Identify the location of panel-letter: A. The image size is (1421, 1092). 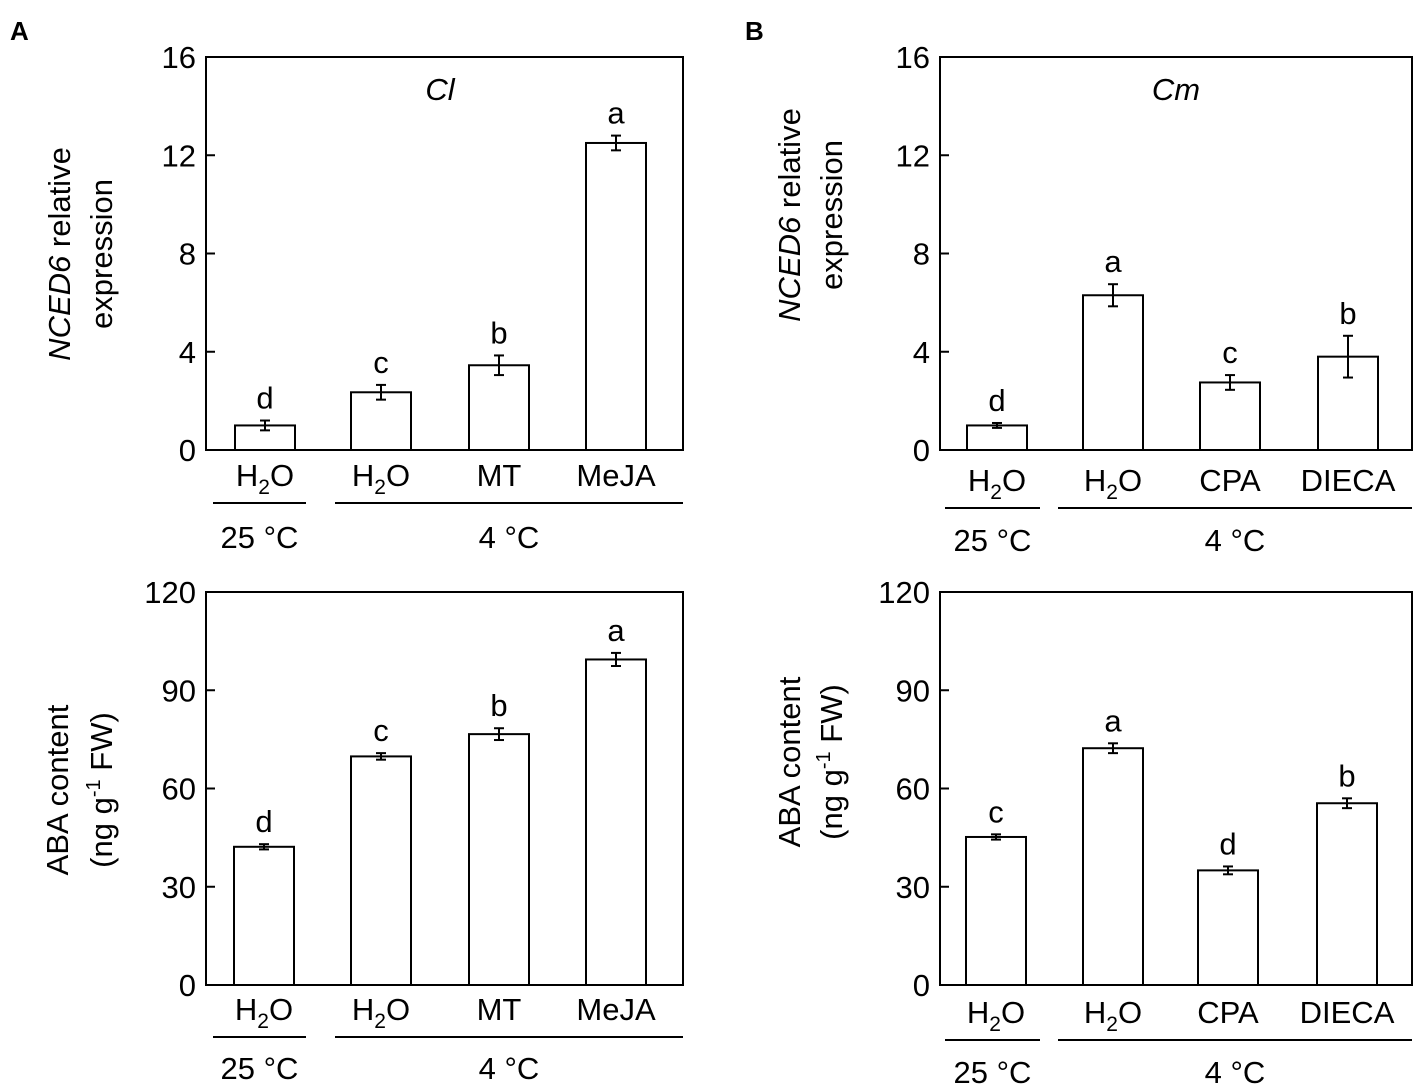
(19, 31).